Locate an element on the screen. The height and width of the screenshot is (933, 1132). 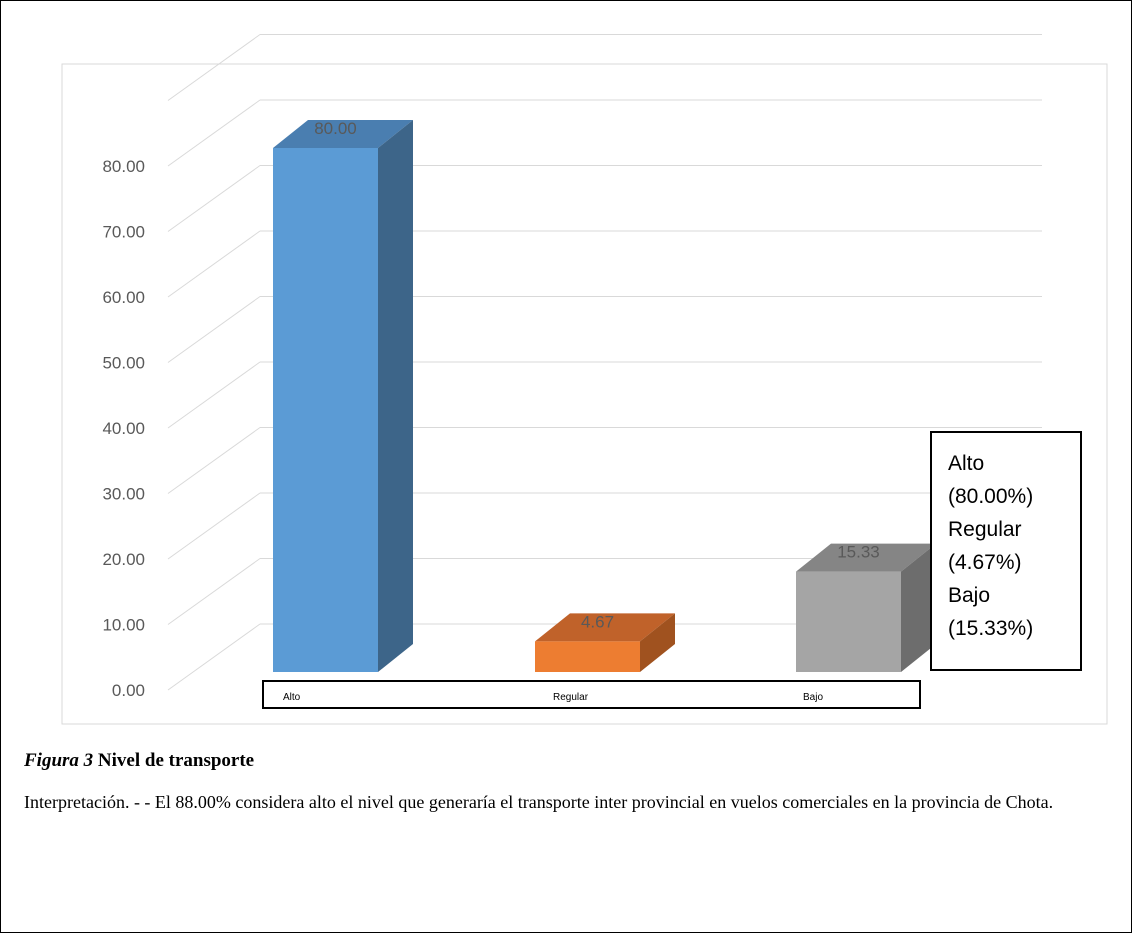
value-label: 4.67 is located at coordinates (597, 621).